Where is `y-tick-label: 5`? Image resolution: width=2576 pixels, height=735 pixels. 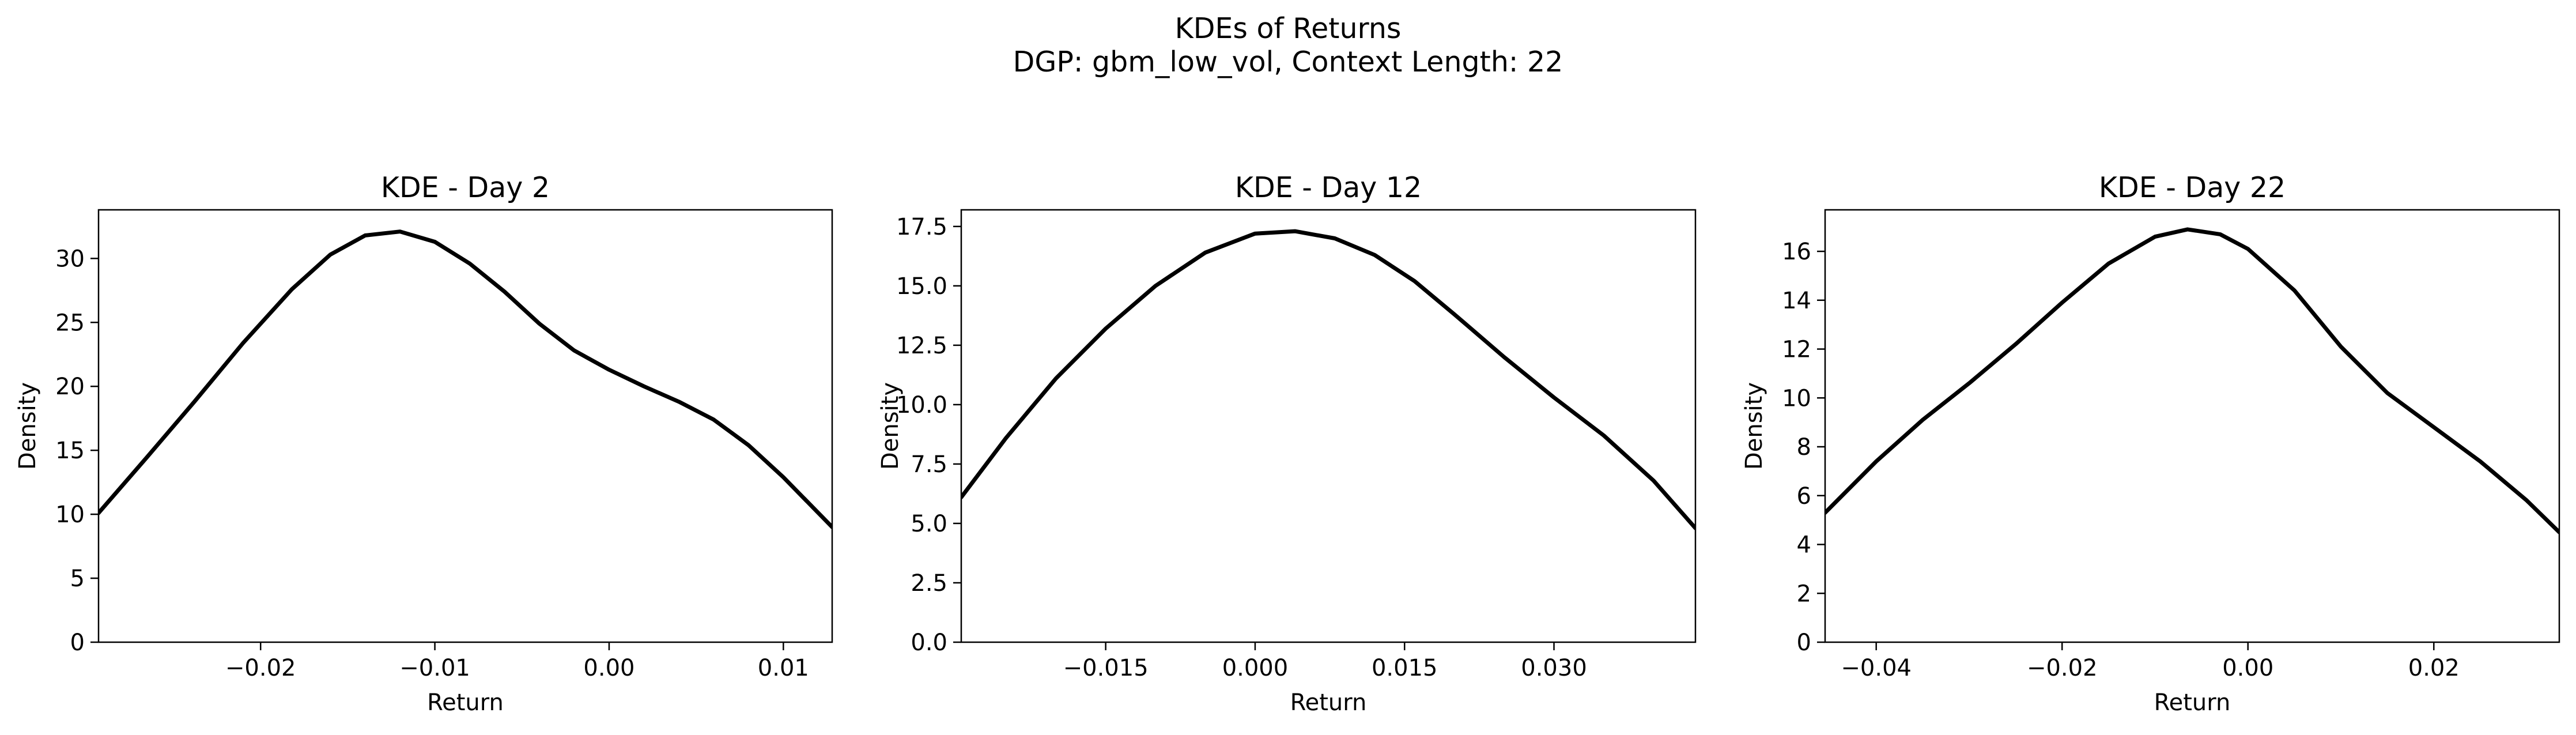
y-tick-label: 5 is located at coordinates (77, 579).